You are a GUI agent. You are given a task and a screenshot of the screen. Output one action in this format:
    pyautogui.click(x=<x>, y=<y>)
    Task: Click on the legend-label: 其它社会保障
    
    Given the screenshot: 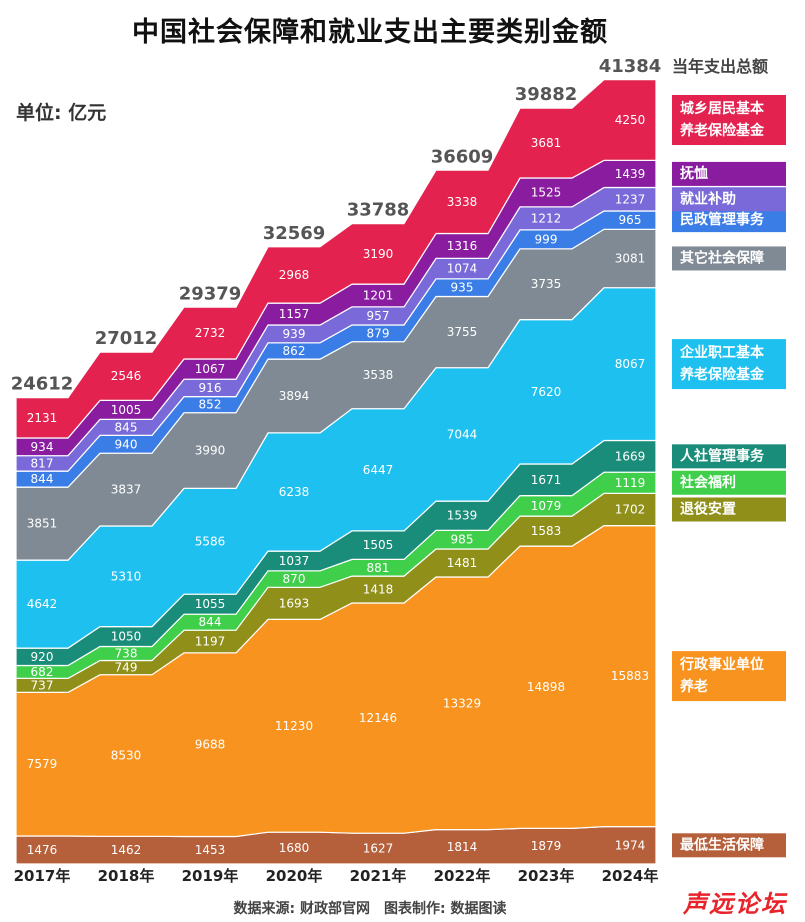 What is the action you would take?
    pyautogui.click(x=722, y=257)
    